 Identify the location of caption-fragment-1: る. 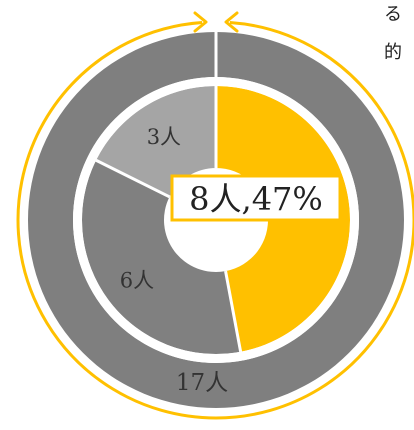
(393, 14).